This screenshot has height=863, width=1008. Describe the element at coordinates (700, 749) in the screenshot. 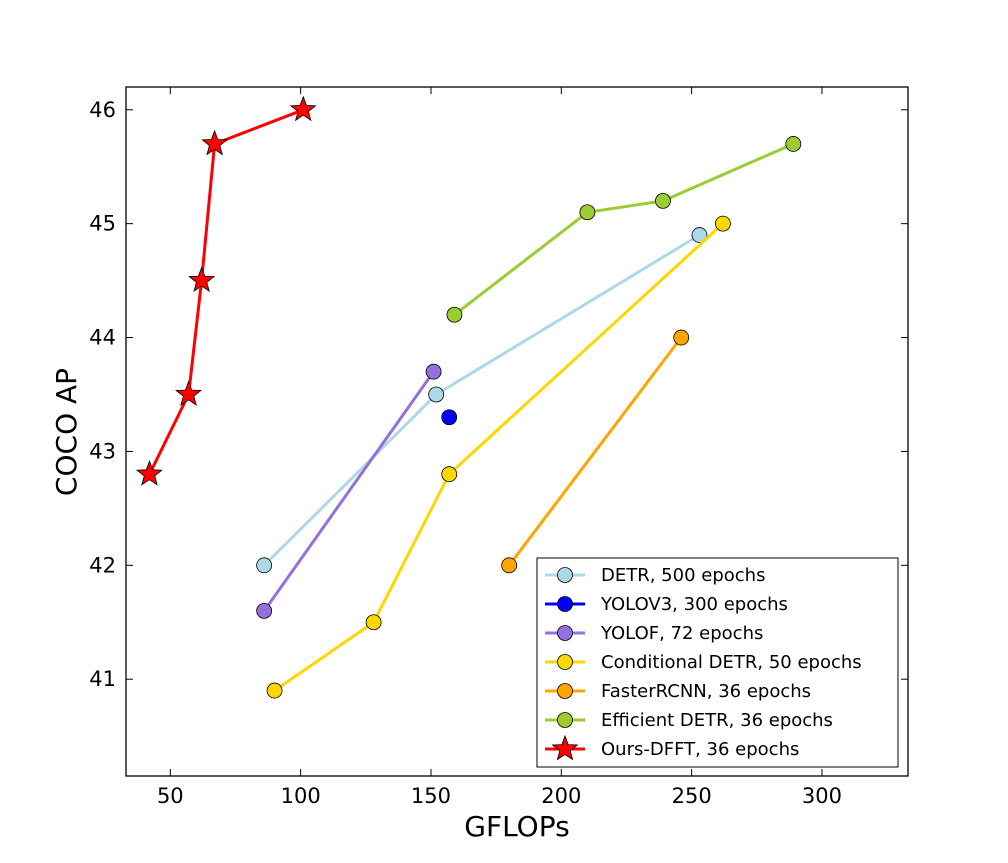

I see `legend-label: Ours-DFFT, 36 epochs` at that location.